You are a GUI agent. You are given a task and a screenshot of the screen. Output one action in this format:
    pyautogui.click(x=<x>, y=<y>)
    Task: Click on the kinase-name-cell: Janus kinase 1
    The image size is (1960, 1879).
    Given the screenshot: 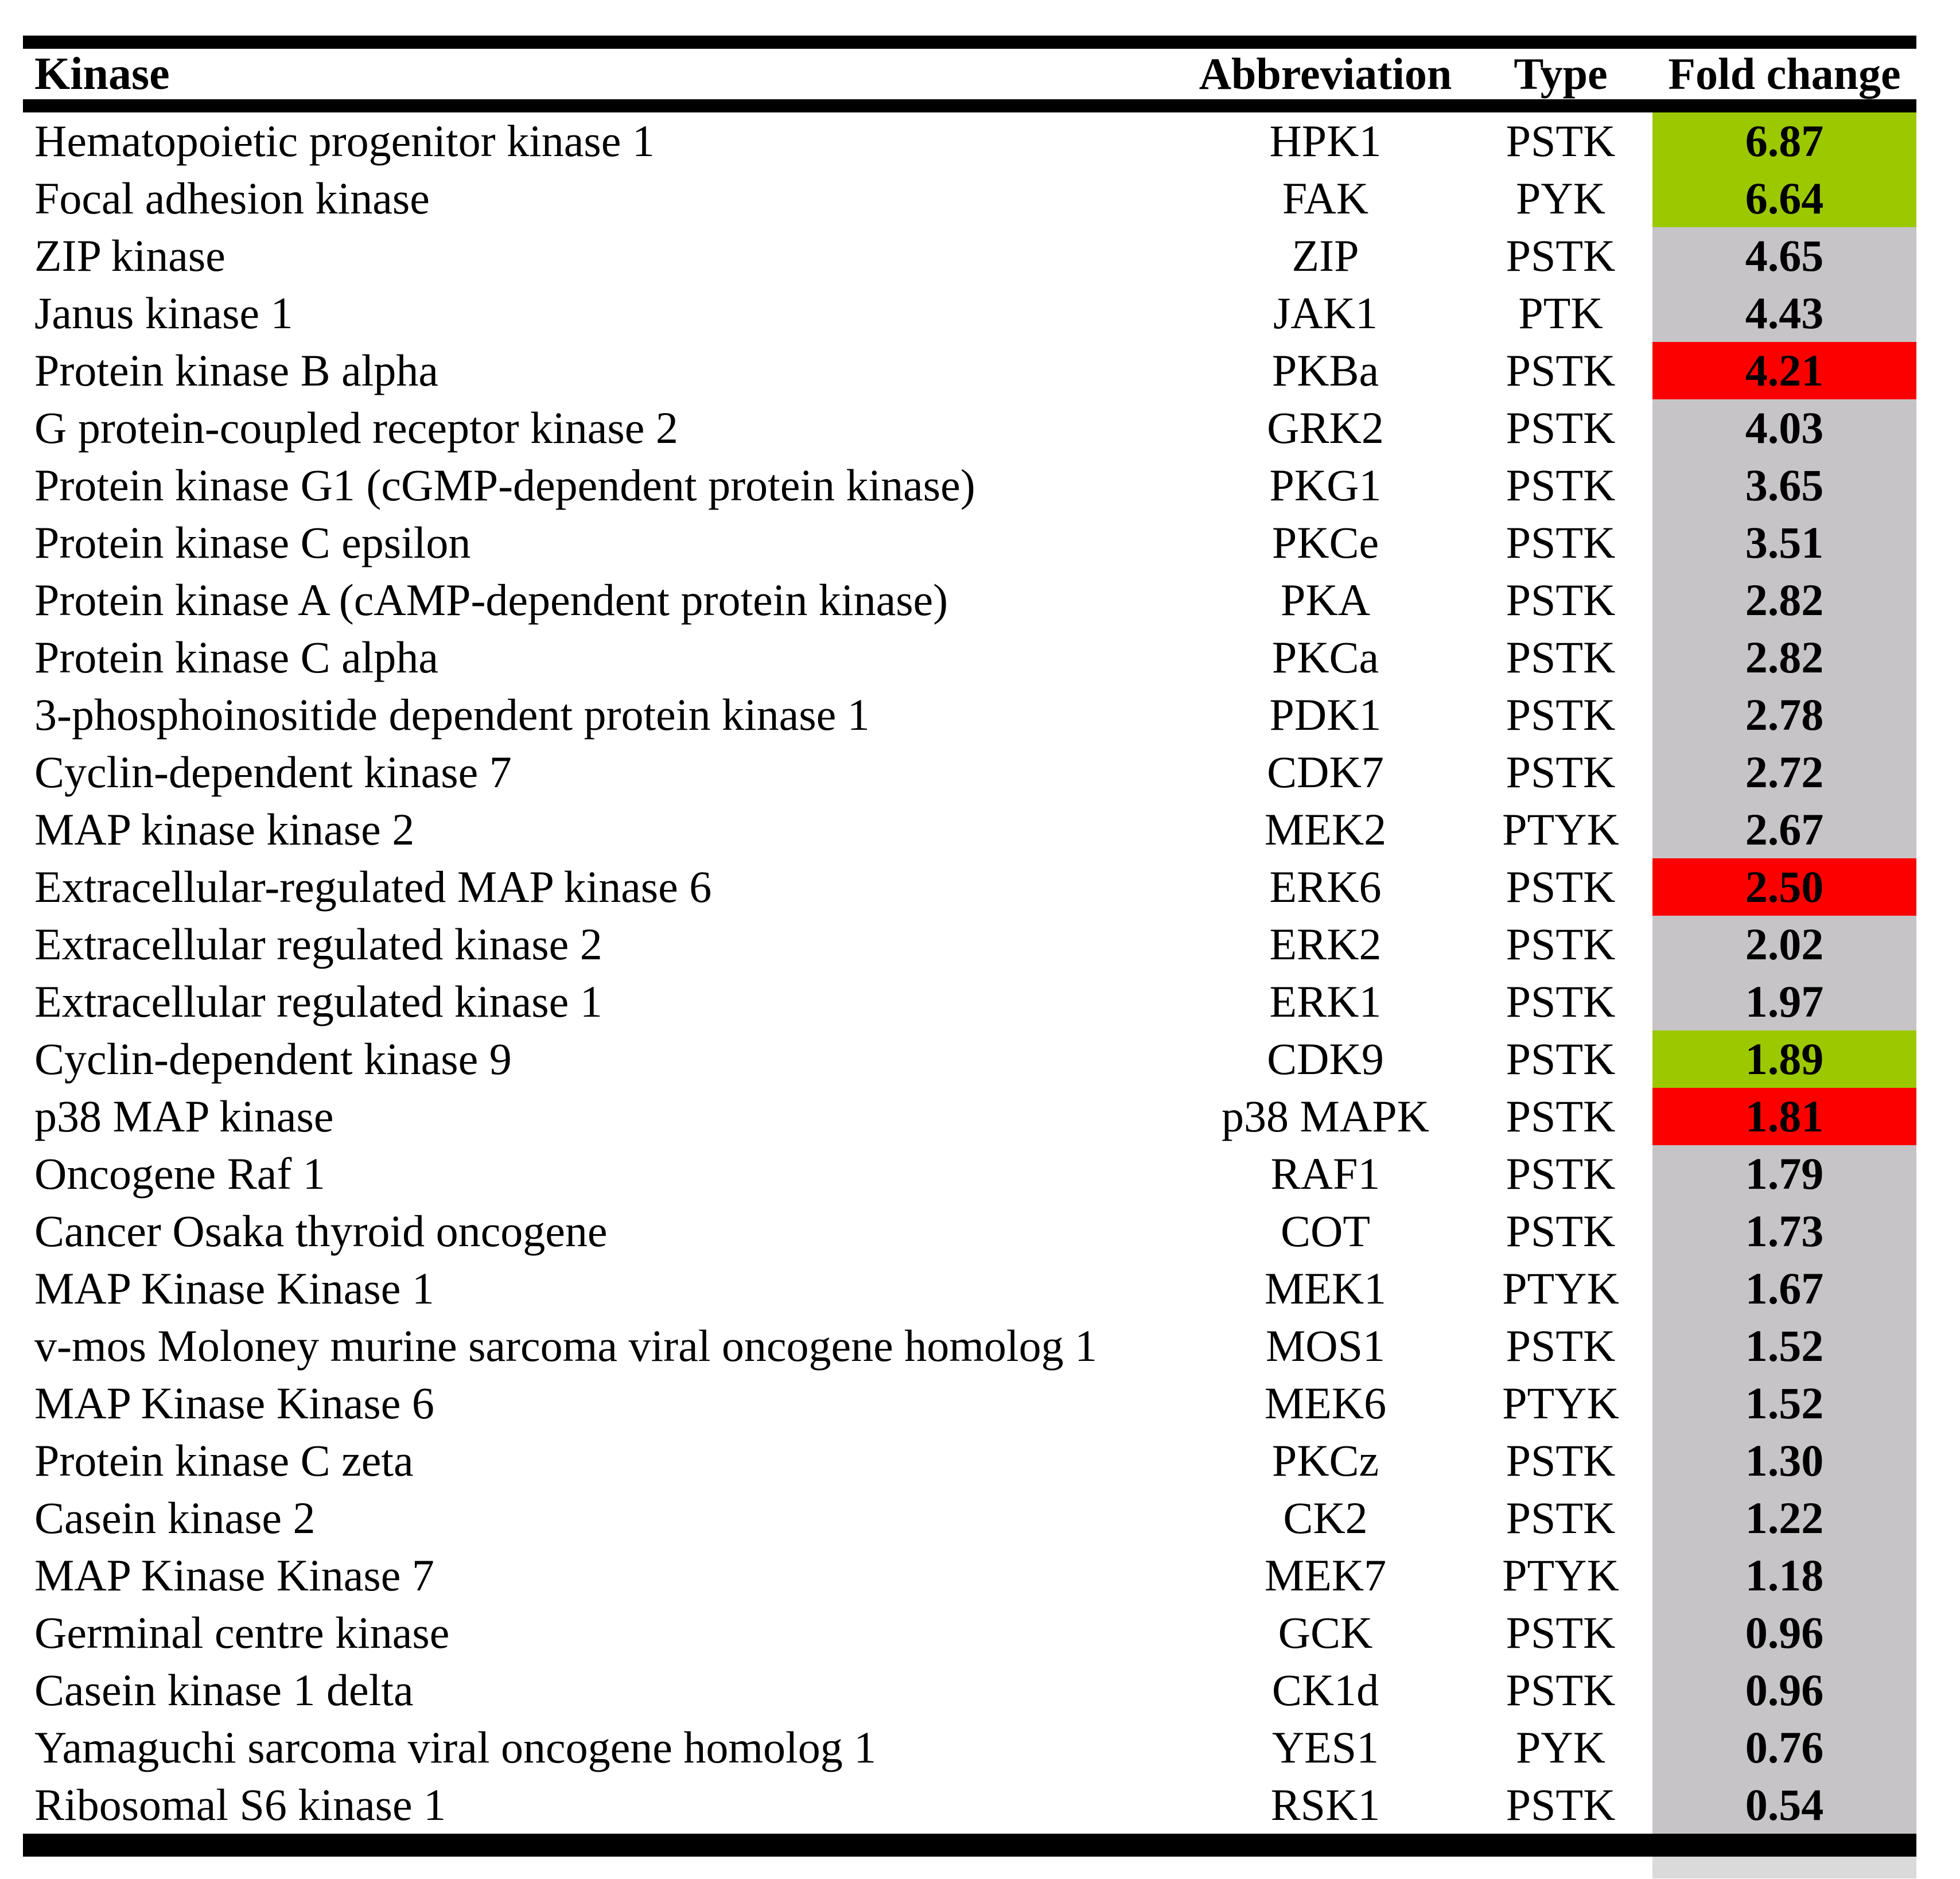 What is the action you would take?
    pyautogui.click(x=163, y=313)
    